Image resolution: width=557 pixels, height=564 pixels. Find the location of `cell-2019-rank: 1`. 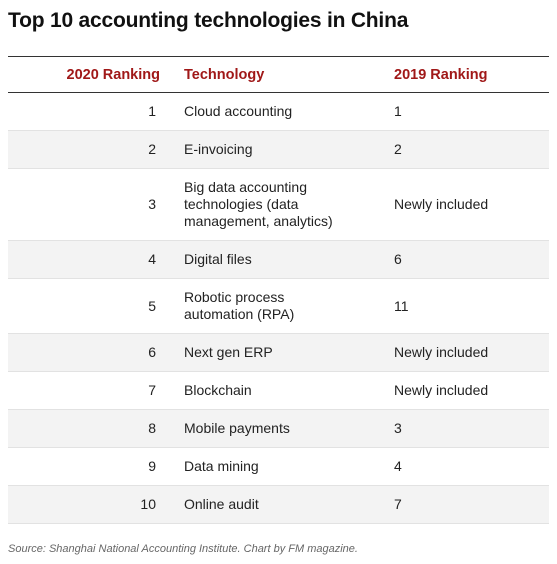

cell-2019-rank: 1 is located at coordinates (461, 111).